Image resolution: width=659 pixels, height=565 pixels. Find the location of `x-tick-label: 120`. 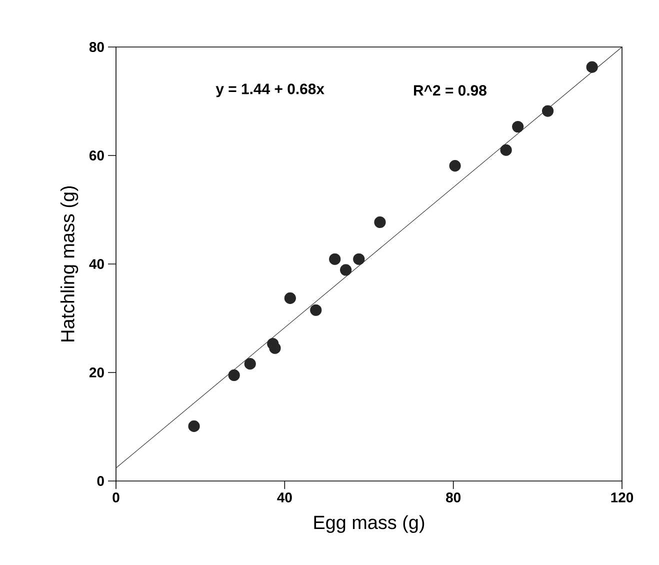

x-tick-label: 120 is located at coordinates (622, 497).